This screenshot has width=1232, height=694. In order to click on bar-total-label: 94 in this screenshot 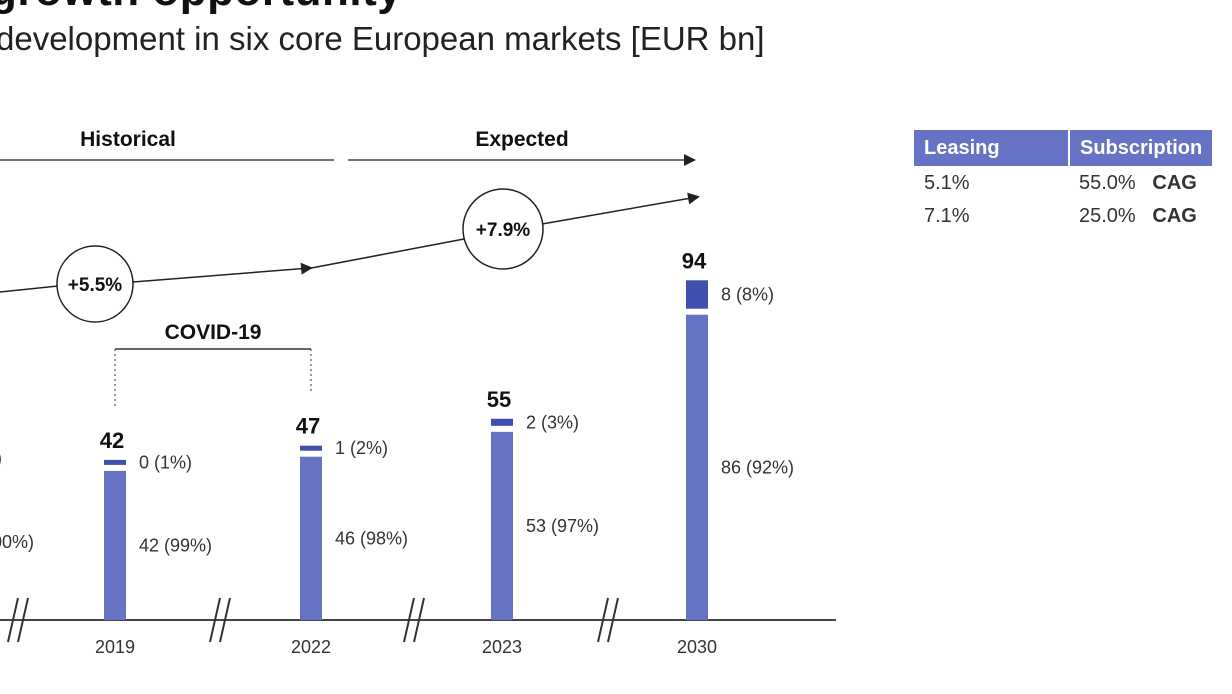, I will do `click(694, 260)`.